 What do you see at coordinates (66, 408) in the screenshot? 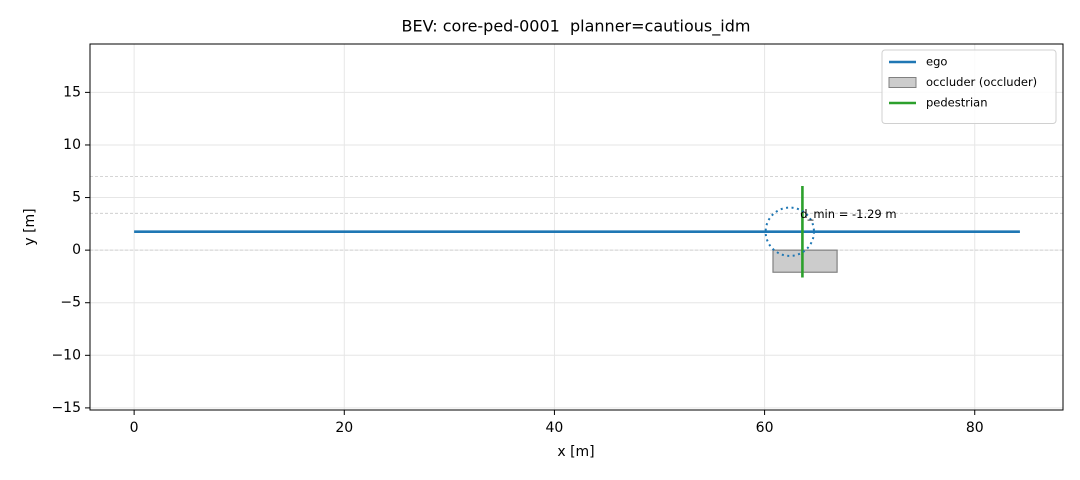
I see `y-tick-label: −15` at bounding box center [66, 408].